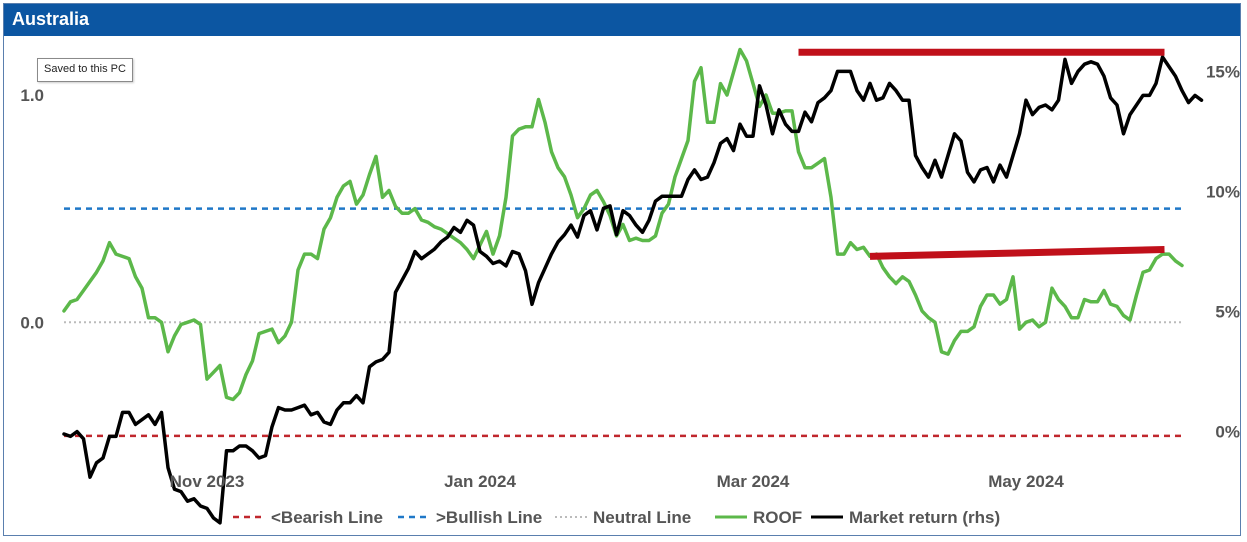  I want to click on y-right-tick-label: 0%, so click(1227, 432).